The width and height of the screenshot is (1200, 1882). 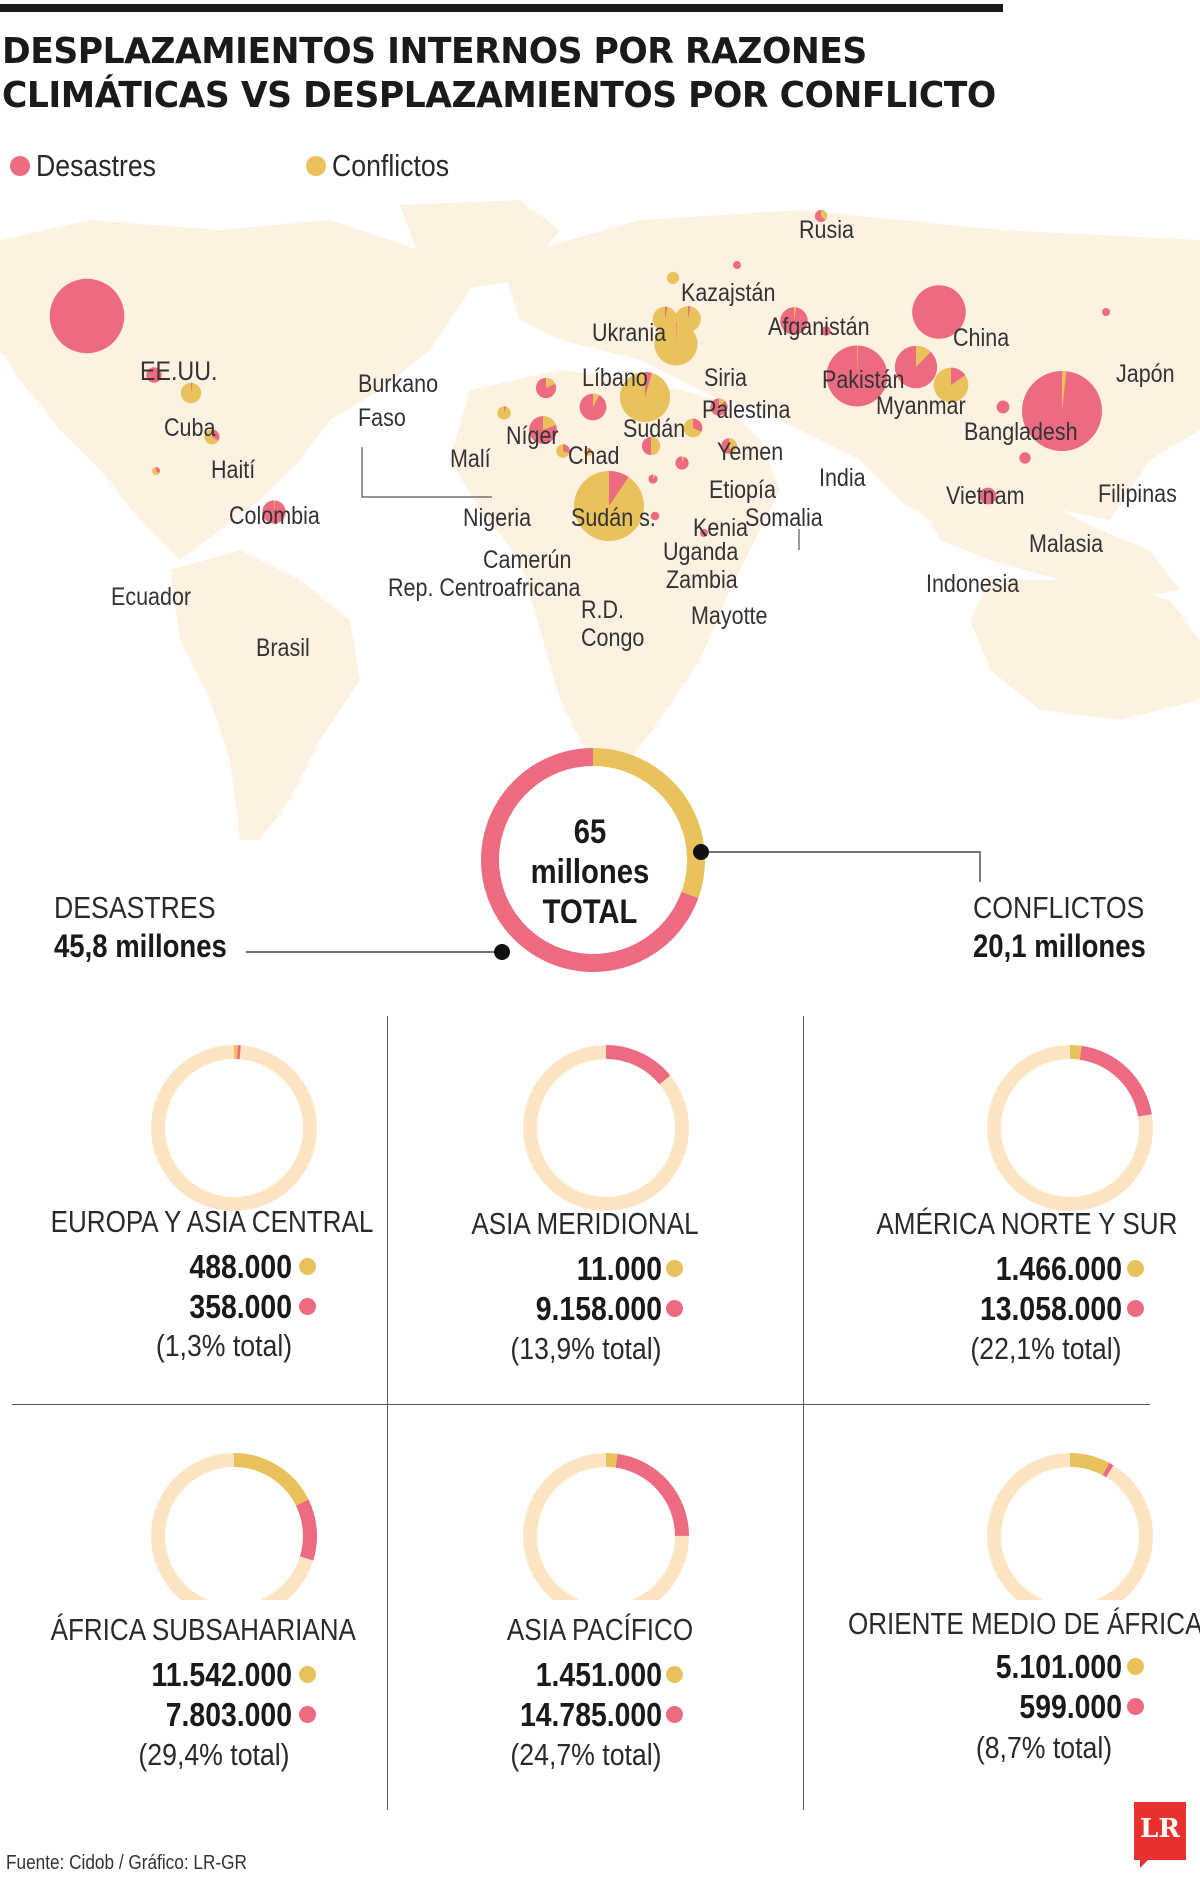 What do you see at coordinates (826, 230) in the screenshot?
I see `label-rusia: Rusia` at bounding box center [826, 230].